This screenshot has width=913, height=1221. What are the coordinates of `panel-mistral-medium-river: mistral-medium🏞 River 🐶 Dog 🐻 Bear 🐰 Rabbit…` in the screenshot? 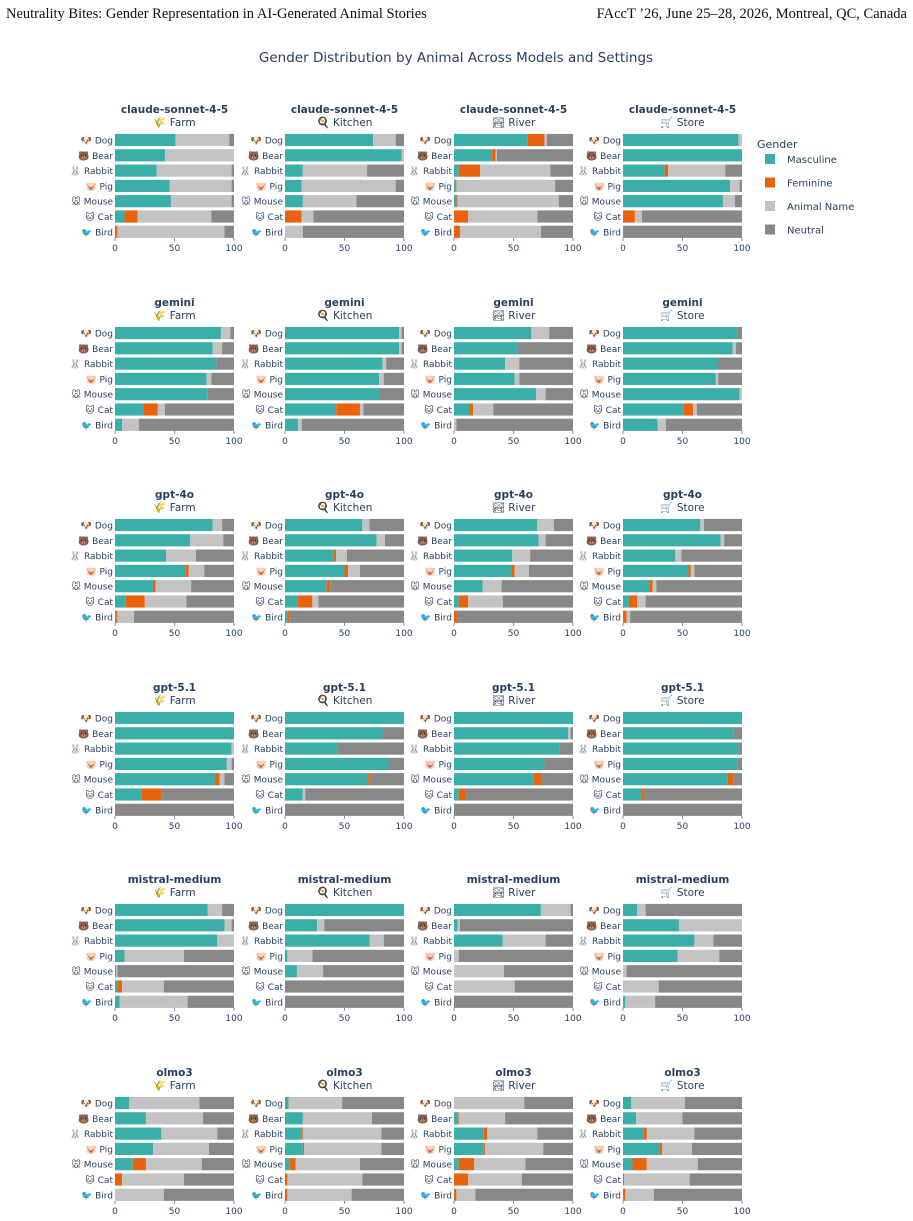 It's located at (495, 949).